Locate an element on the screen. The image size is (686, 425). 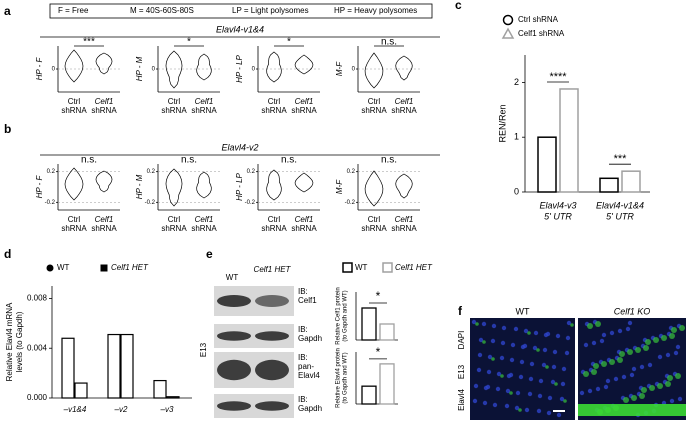
y-tick-label: 0 is located at coordinates (154, 70).